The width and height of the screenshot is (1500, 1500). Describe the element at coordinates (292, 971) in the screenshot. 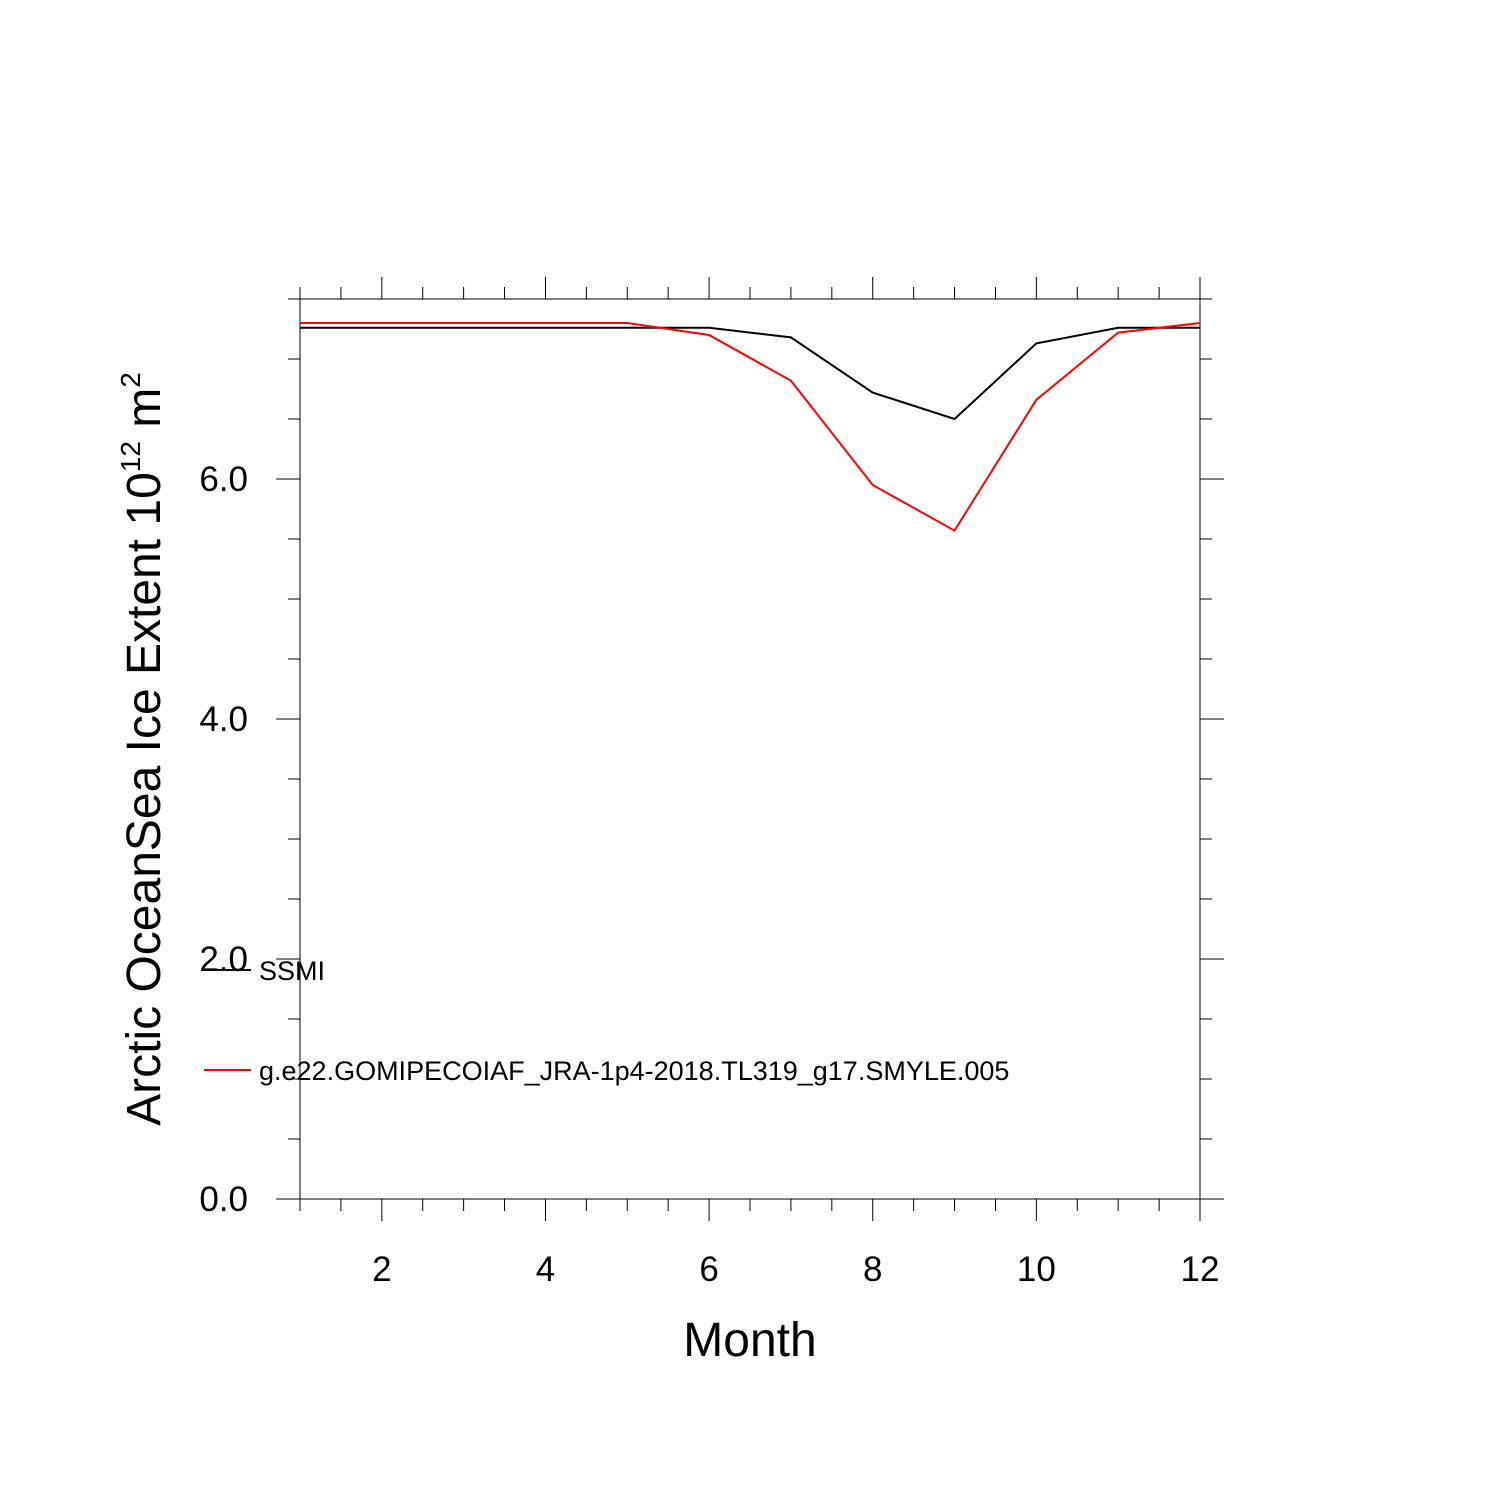

I see `legend-label-ssmi: SSMI` at that location.